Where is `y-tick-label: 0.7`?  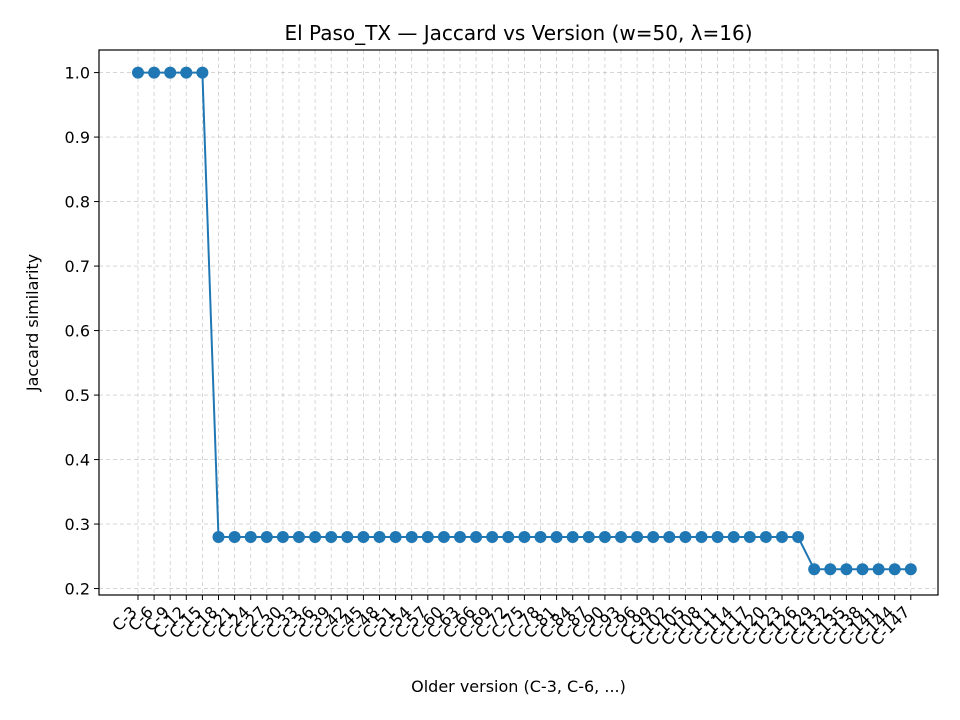 y-tick-label: 0.7 is located at coordinates (77, 266).